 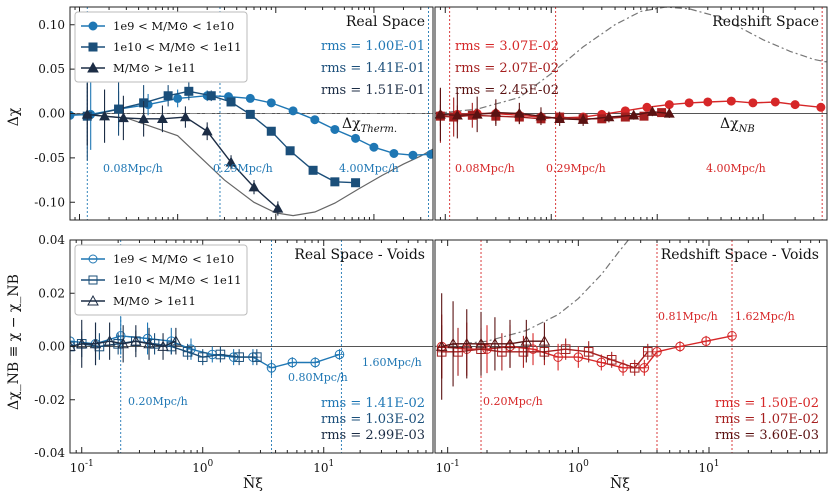 I want to click on y-tick-label: 0.10, so click(x=51, y=25).